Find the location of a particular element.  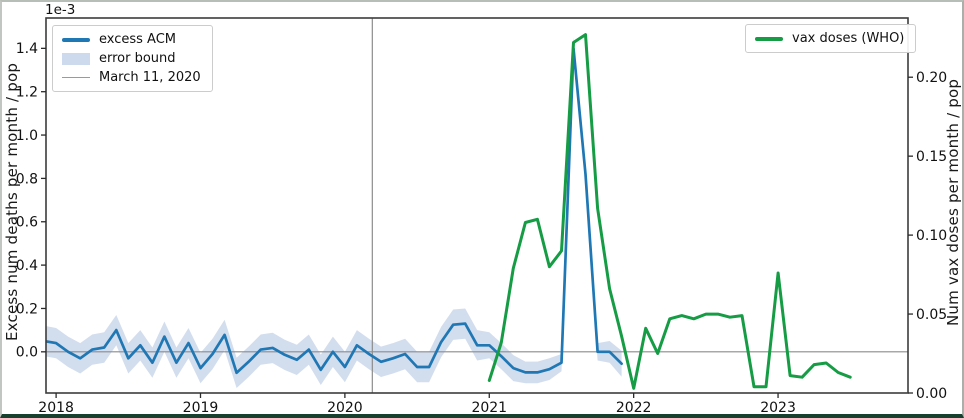

legend-left-swatch-thin-line is located at coordinates (76, 77).